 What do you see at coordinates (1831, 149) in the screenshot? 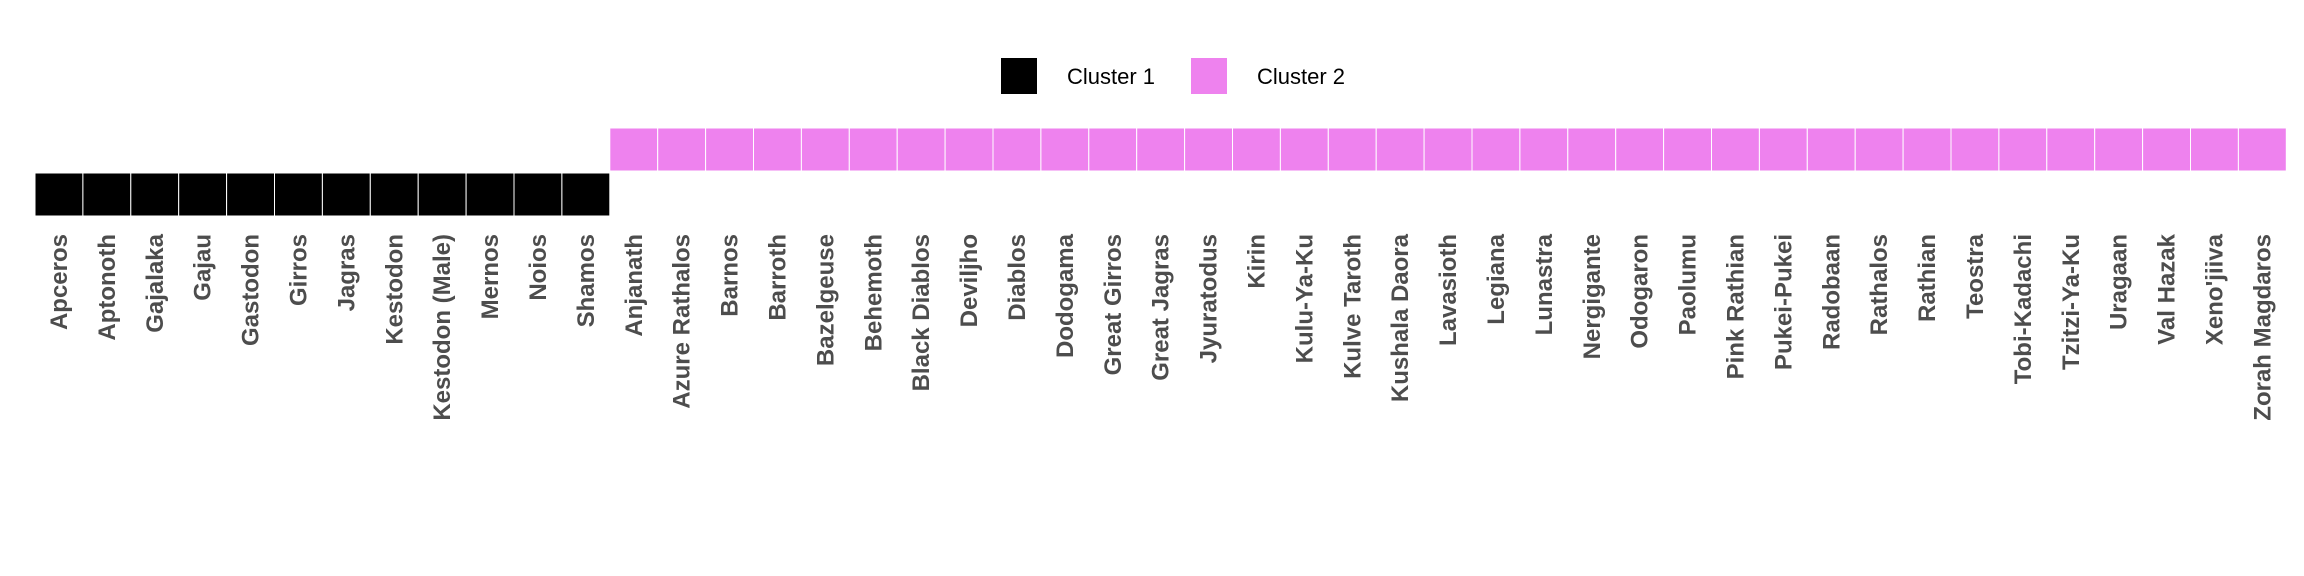
I see `tile-radobaan` at bounding box center [1831, 149].